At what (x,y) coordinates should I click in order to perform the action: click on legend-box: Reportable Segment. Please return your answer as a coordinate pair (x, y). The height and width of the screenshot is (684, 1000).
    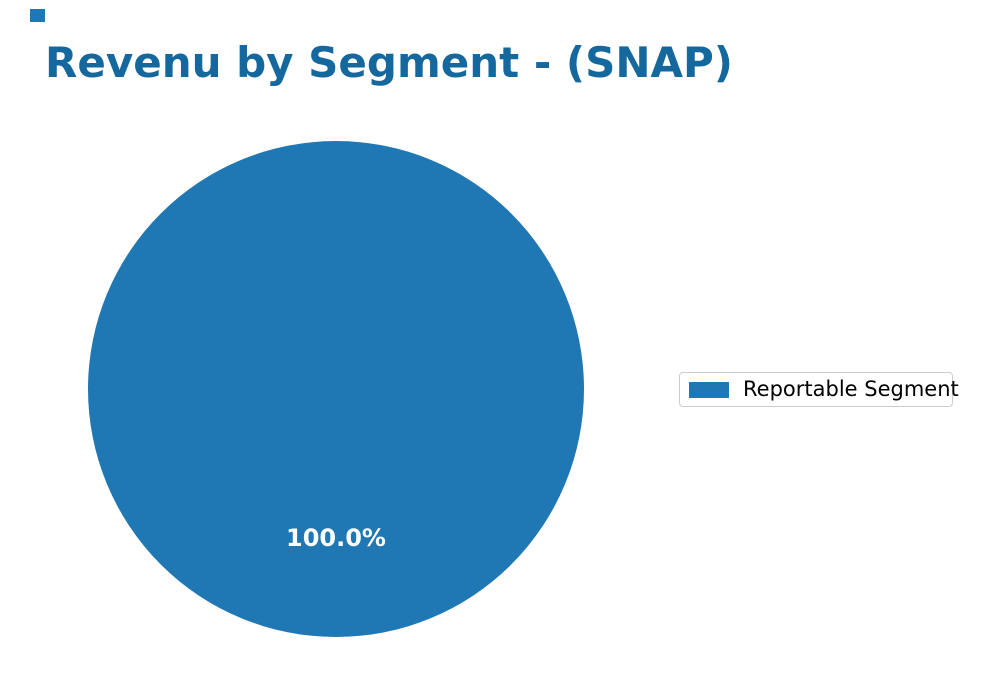
    Looking at the image, I should click on (819, 389).